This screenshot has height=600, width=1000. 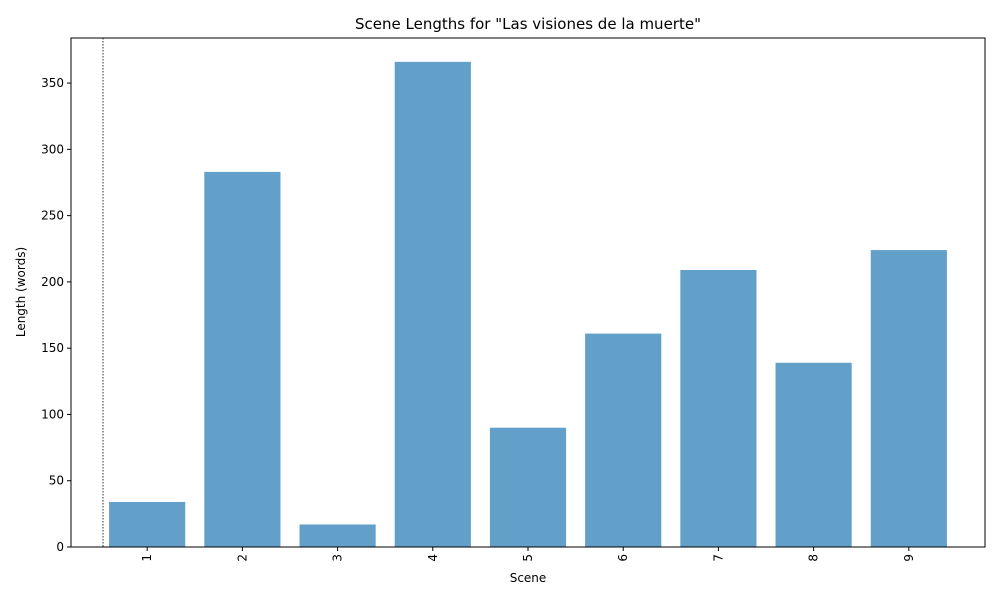 What do you see at coordinates (242, 558) in the screenshot?
I see `x-tick-label: 2` at bounding box center [242, 558].